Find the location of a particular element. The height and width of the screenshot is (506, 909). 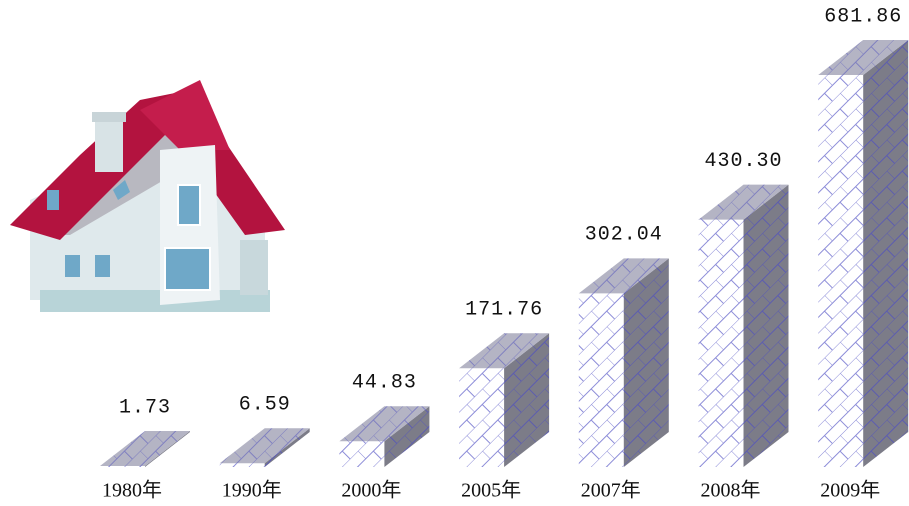

x-tick-label: 2005年 is located at coordinates (491, 490).